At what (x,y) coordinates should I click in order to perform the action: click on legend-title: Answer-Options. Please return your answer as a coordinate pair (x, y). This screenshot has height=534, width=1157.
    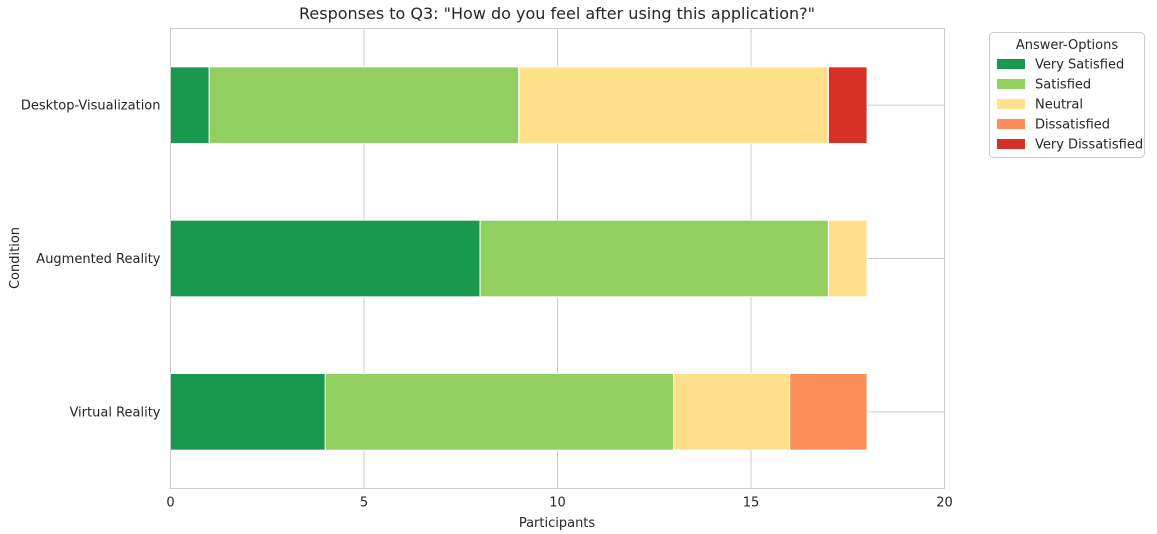
    Looking at the image, I should click on (1067, 45).